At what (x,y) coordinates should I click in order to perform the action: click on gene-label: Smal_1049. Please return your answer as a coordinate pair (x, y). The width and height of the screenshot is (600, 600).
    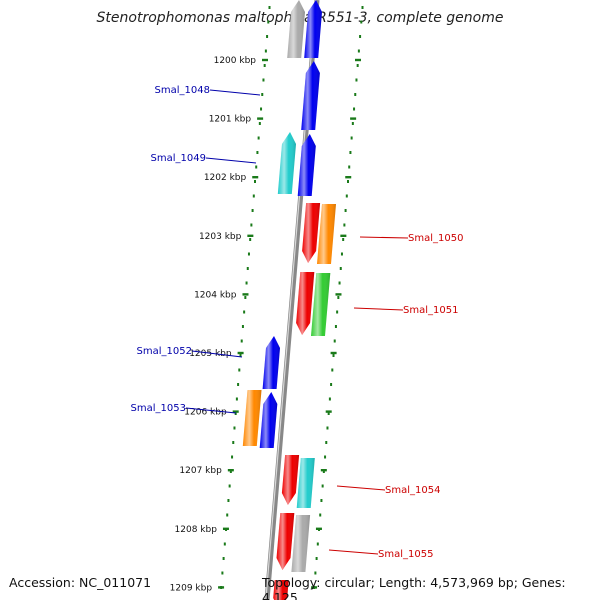
    Looking at the image, I should click on (178, 158).